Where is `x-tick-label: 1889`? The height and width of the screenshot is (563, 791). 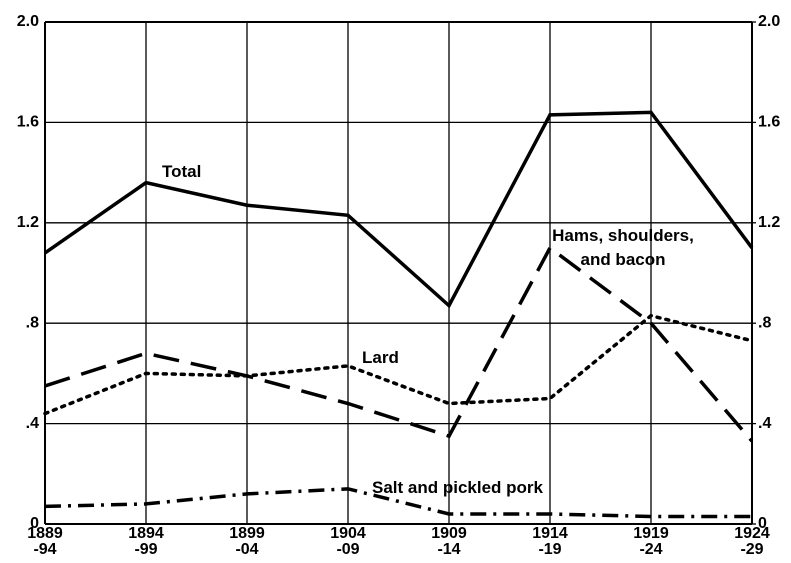
x-tick-label: 1889 is located at coordinates (45, 533).